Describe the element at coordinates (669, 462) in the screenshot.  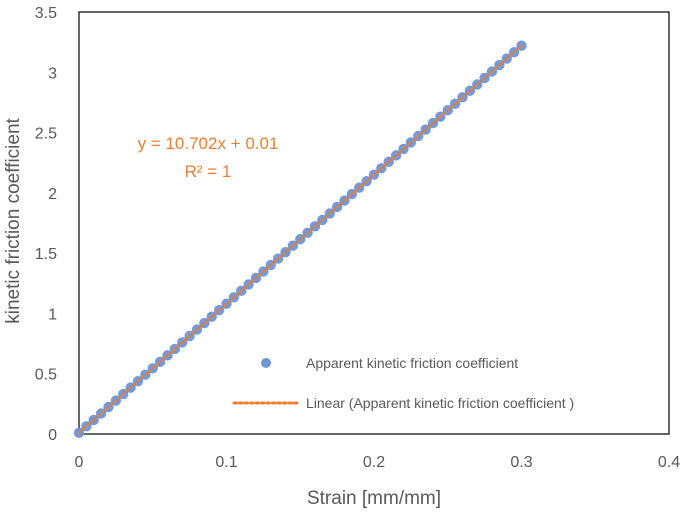
I see `x-tick-label: 0.4` at that location.